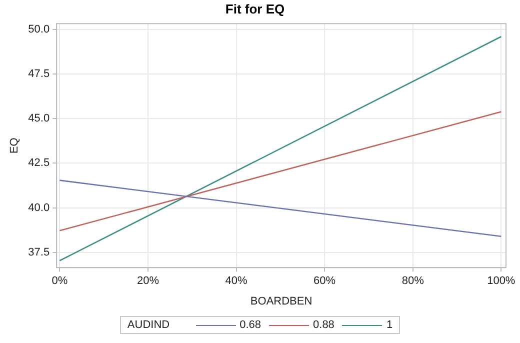  I want to click on x-tick-label: 60%, so click(325, 281).